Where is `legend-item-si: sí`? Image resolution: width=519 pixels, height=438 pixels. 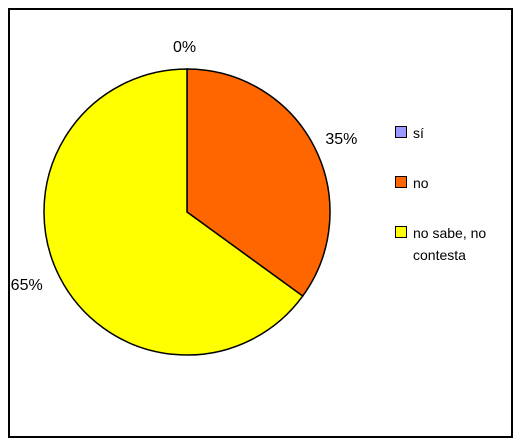 legend-item-si: sí is located at coordinates (455, 133).